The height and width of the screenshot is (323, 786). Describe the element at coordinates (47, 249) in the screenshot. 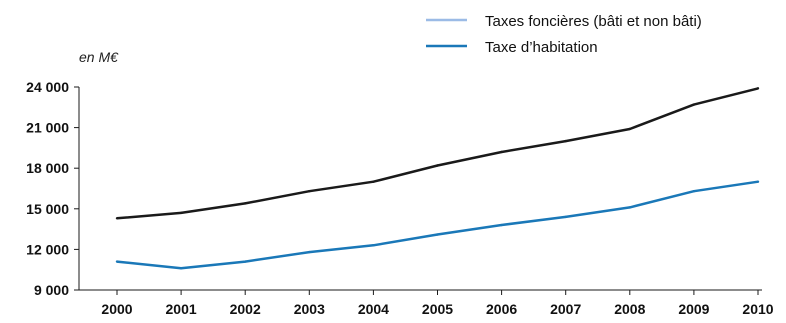

I see `y-tick-label: 12 000` at that location.